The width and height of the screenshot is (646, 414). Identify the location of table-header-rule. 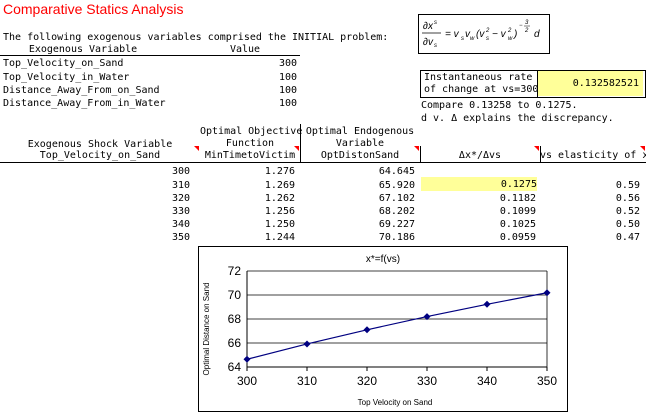
(323, 162).